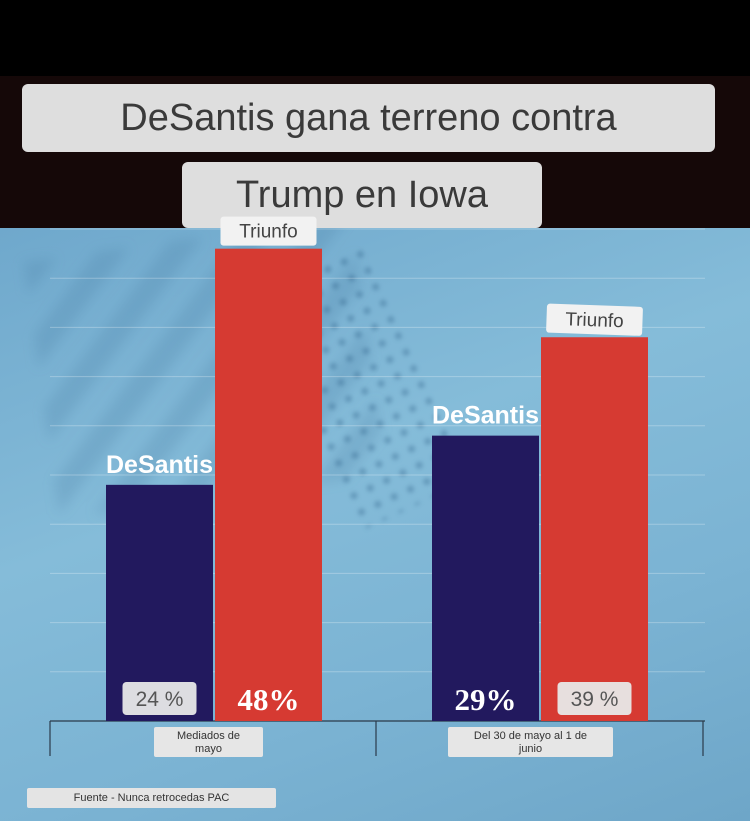 This screenshot has height=821, width=750. What do you see at coordinates (269, 699) in the screenshot?
I see `value-label: 48%` at bounding box center [269, 699].